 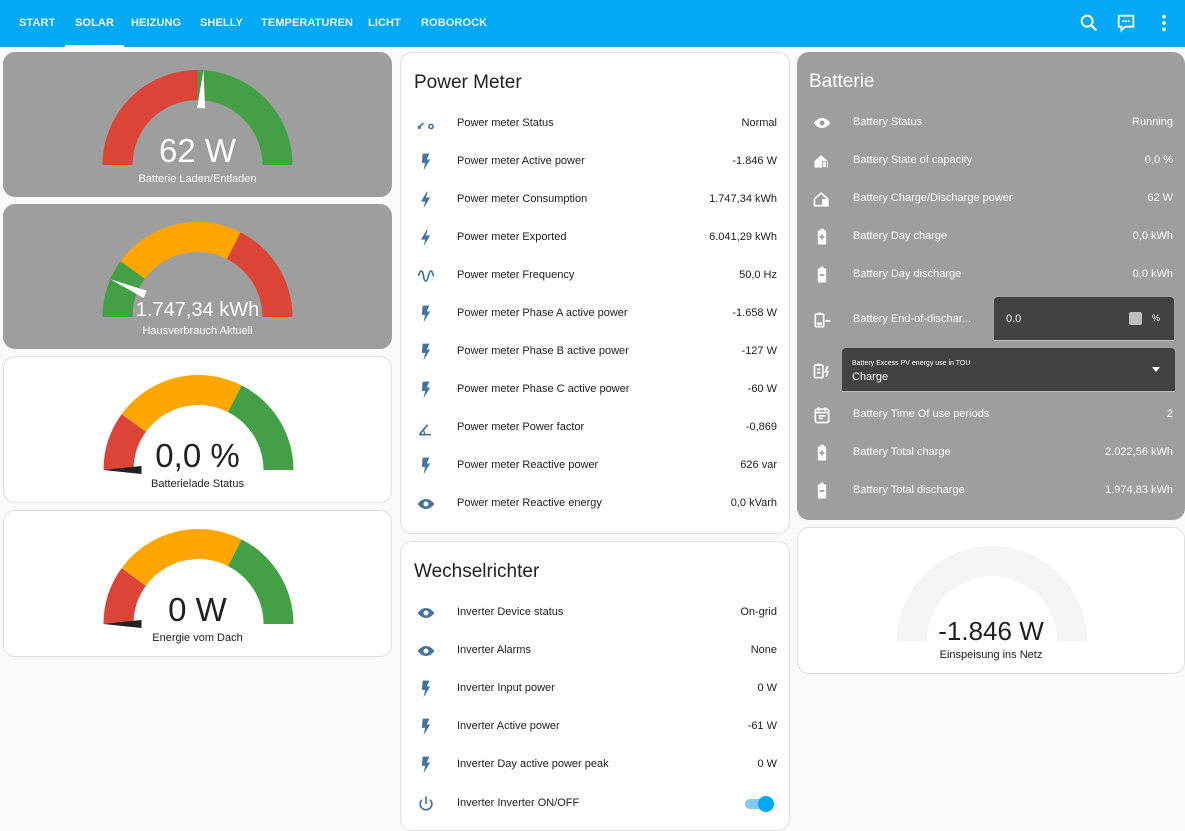 I want to click on row-value: 0,0 kVarh, so click(x=753, y=503).